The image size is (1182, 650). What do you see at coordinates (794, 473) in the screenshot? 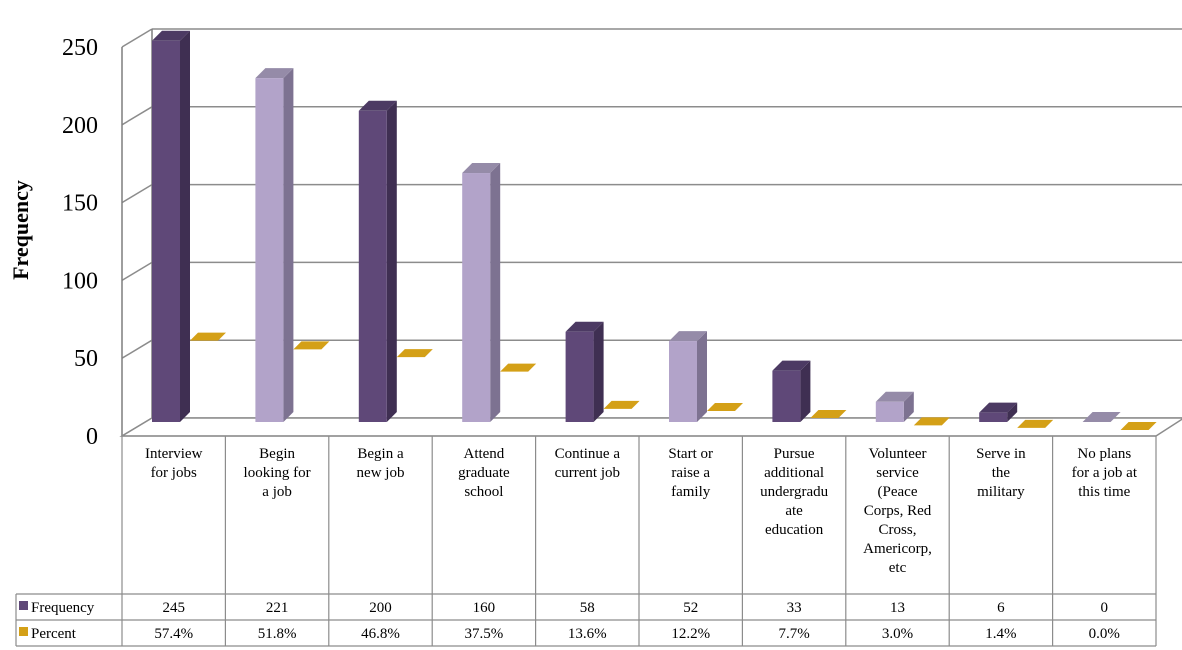
I see `x-tick-label-line: additional` at bounding box center [794, 473].